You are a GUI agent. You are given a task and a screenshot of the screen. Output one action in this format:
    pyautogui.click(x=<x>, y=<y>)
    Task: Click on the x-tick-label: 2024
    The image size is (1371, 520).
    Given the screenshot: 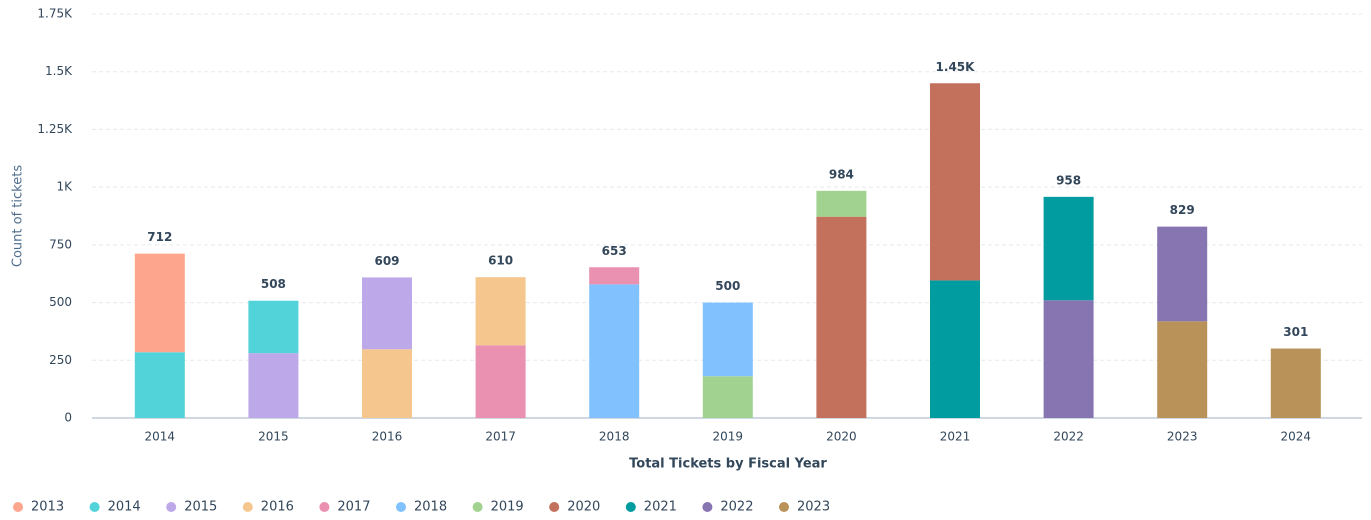 What is the action you would take?
    pyautogui.click(x=1296, y=437)
    